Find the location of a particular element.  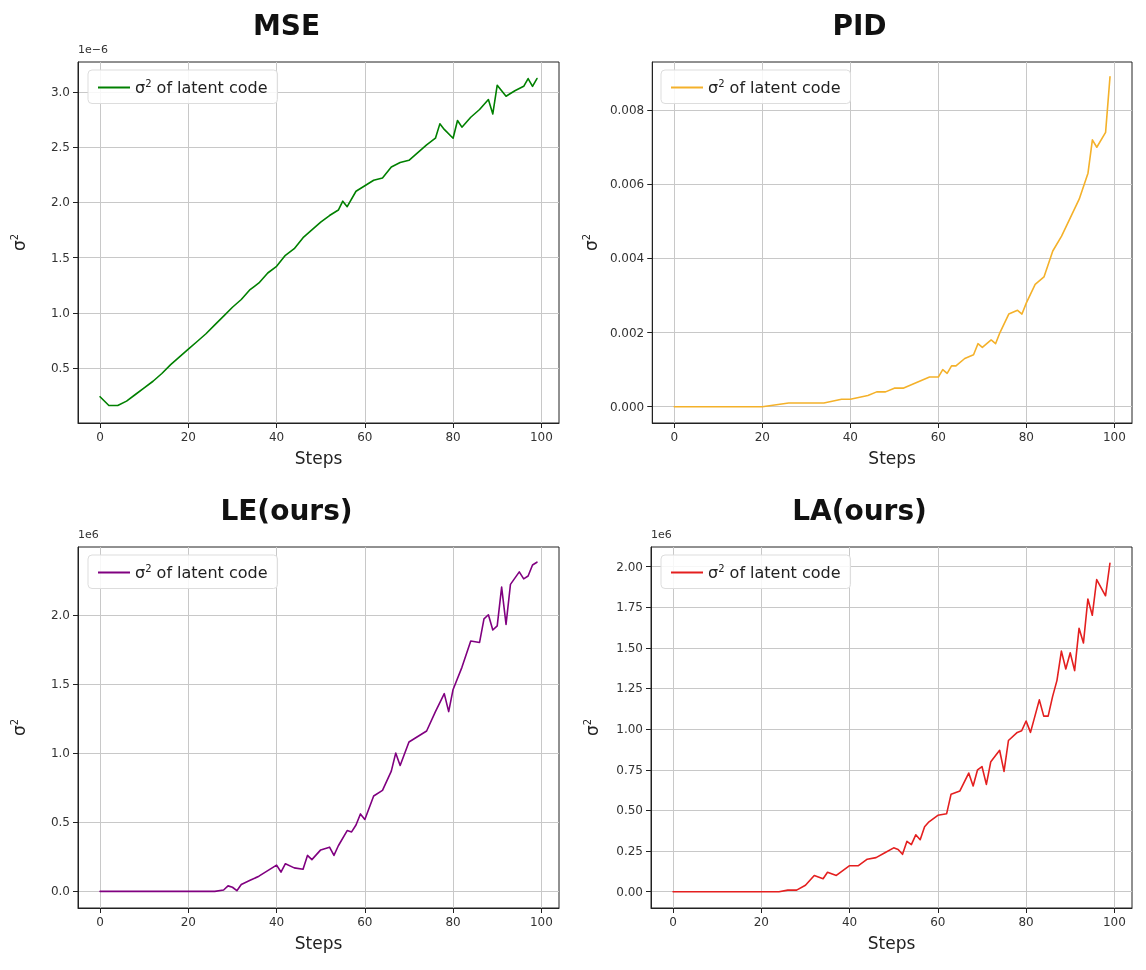

y-tick-label: 3.0 is located at coordinates (60, 91).